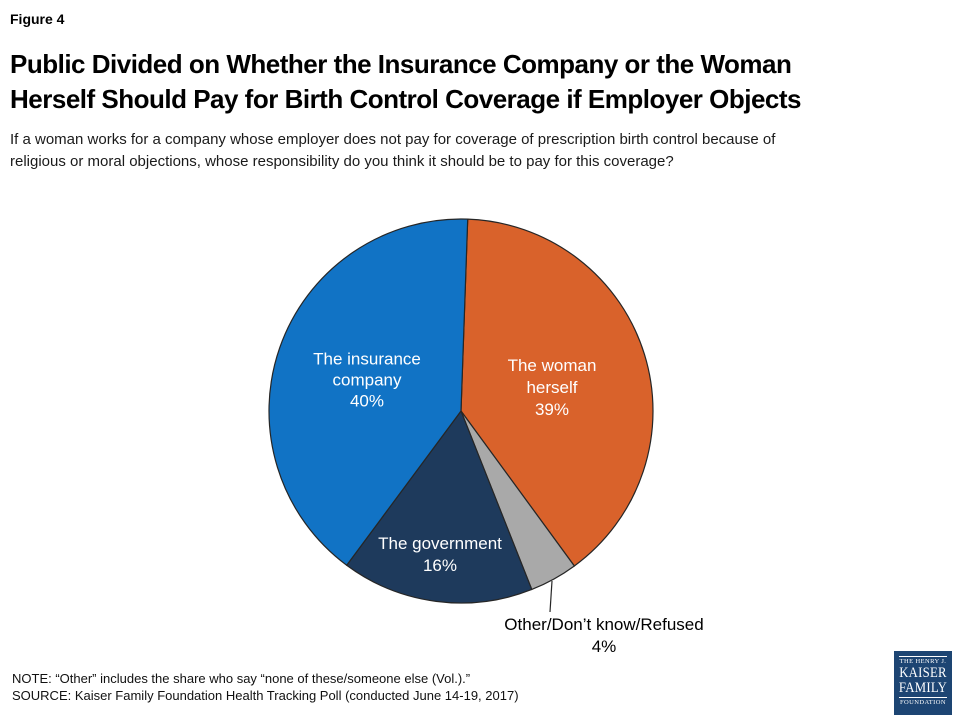 The width and height of the screenshot is (960, 720). What do you see at coordinates (603, 636) in the screenshot?
I see `slice-label-other-dont-know-refused: Other/Don’t know/Refused 4%` at bounding box center [603, 636].